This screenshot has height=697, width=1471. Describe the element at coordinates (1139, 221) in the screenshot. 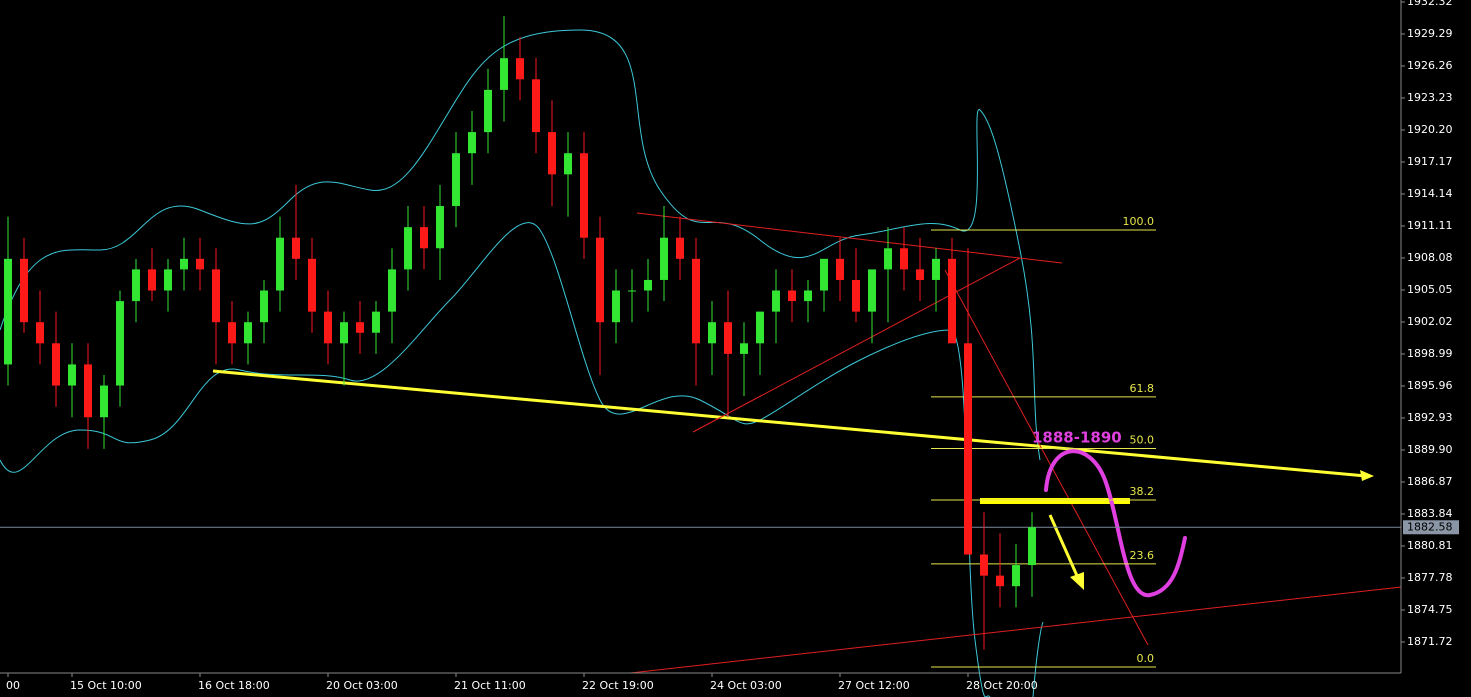

I see `fib-label: 100.0` at that location.